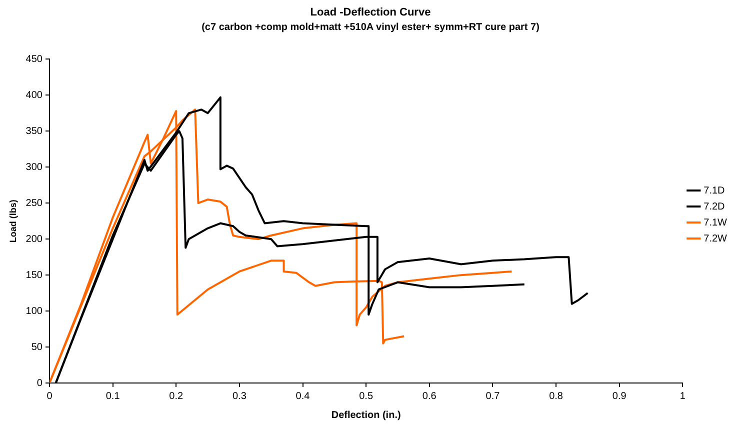  What do you see at coordinates (239, 396) in the screenshot?
I see `x-tick-label: 0.3` at bounding box center [239, 396].